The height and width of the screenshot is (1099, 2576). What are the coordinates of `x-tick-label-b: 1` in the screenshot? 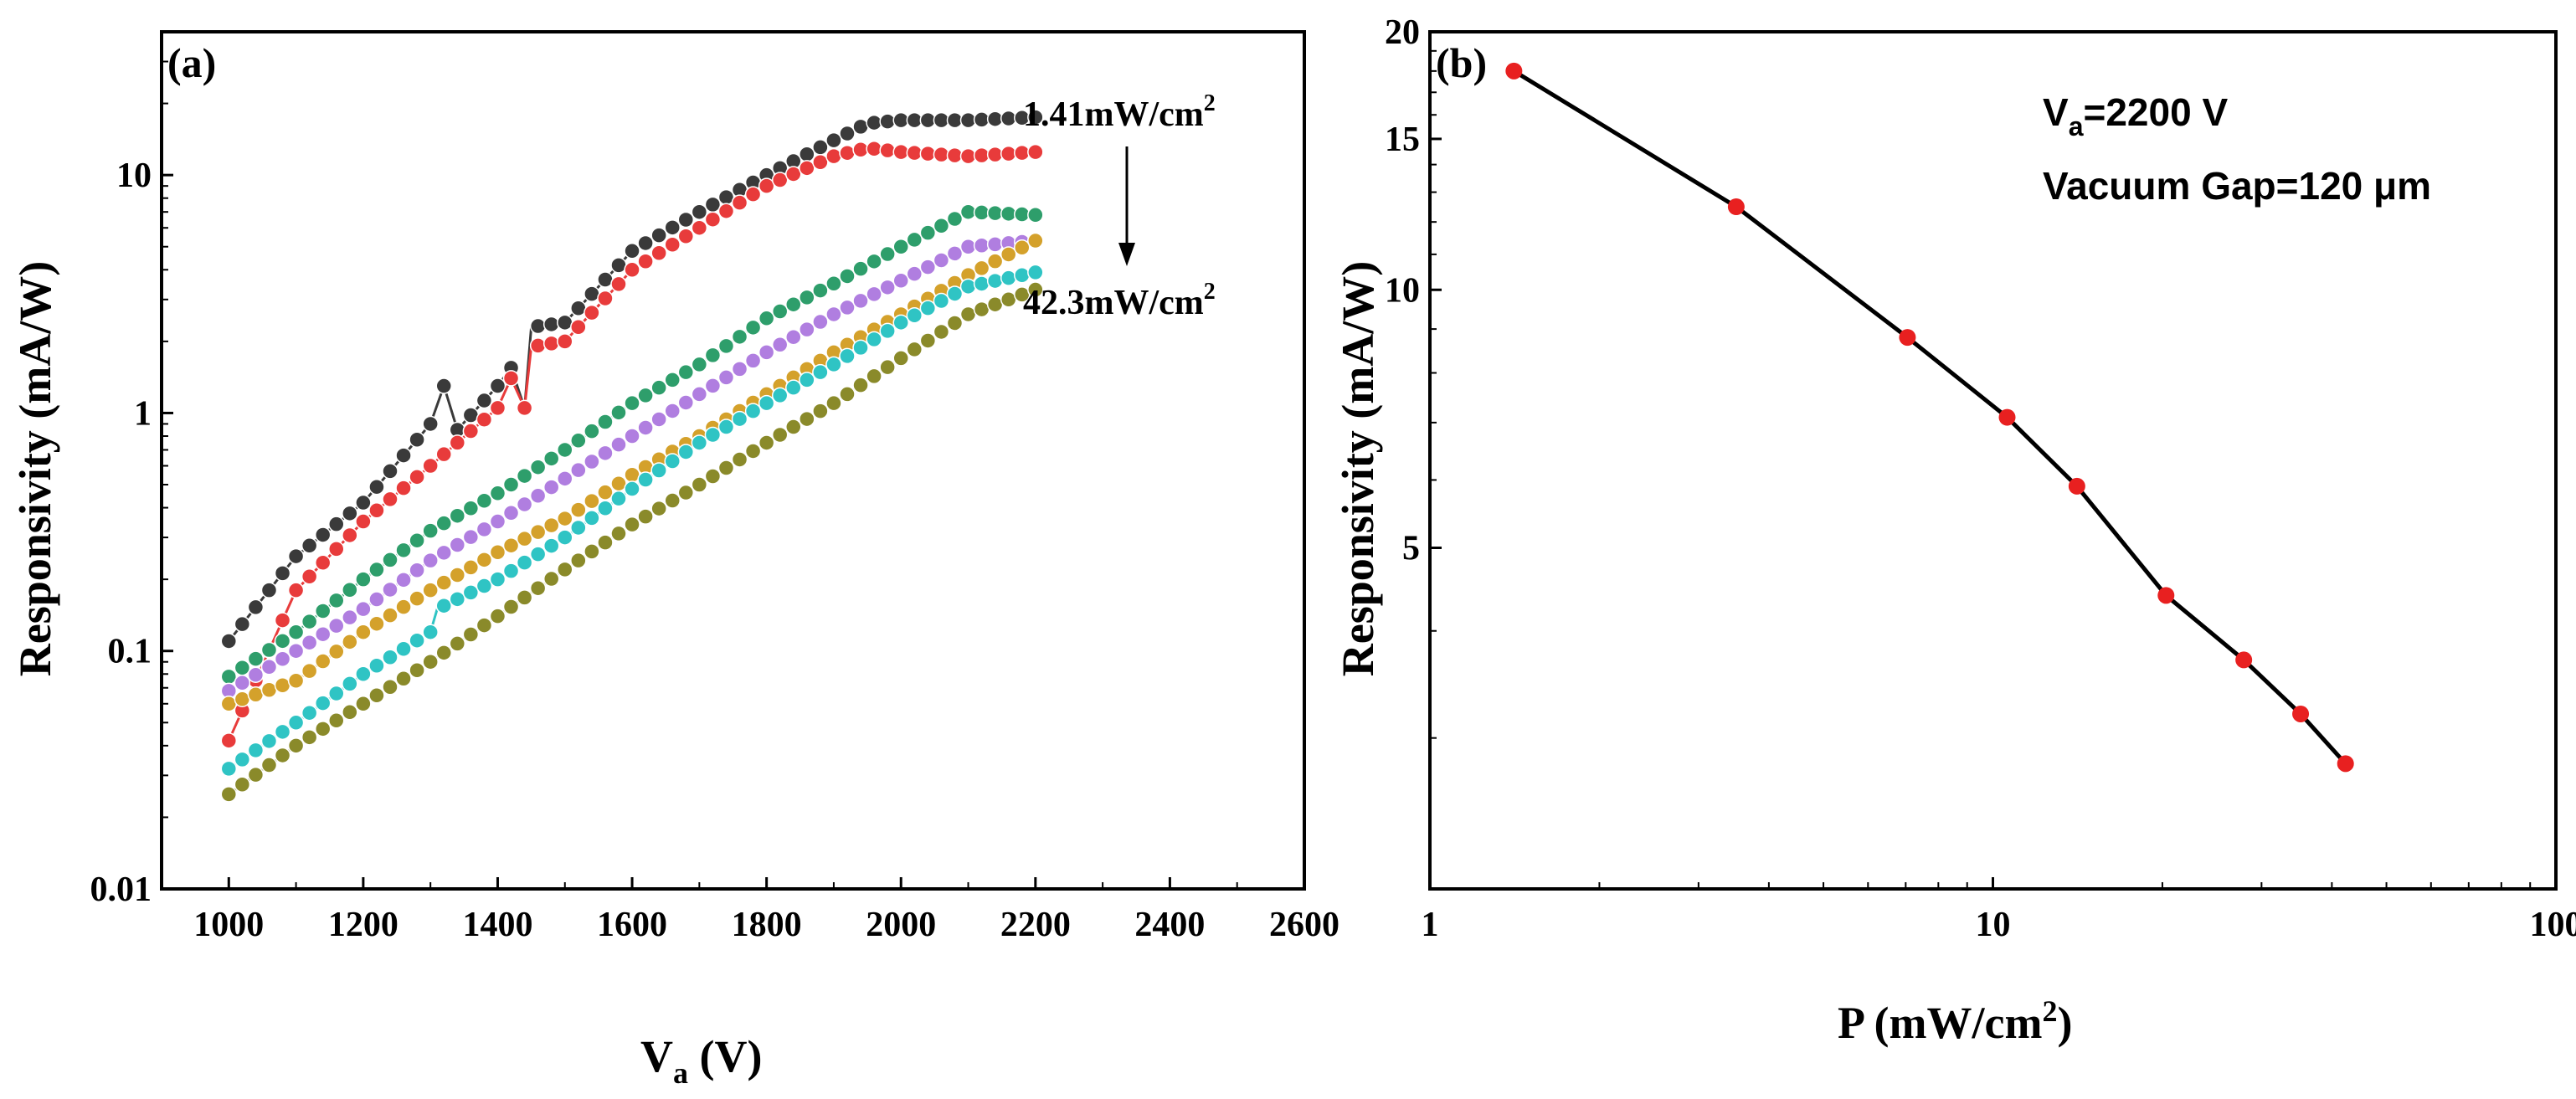 It's located at (1431, 925).